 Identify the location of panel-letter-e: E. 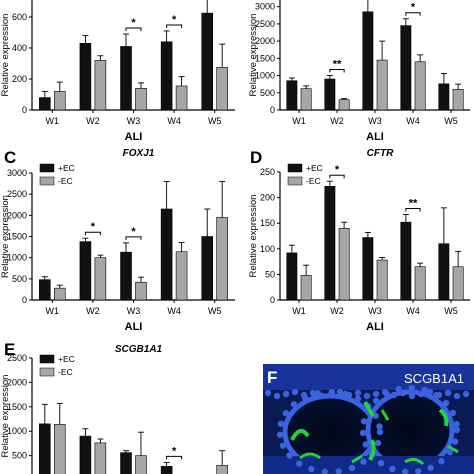
(9, 349).